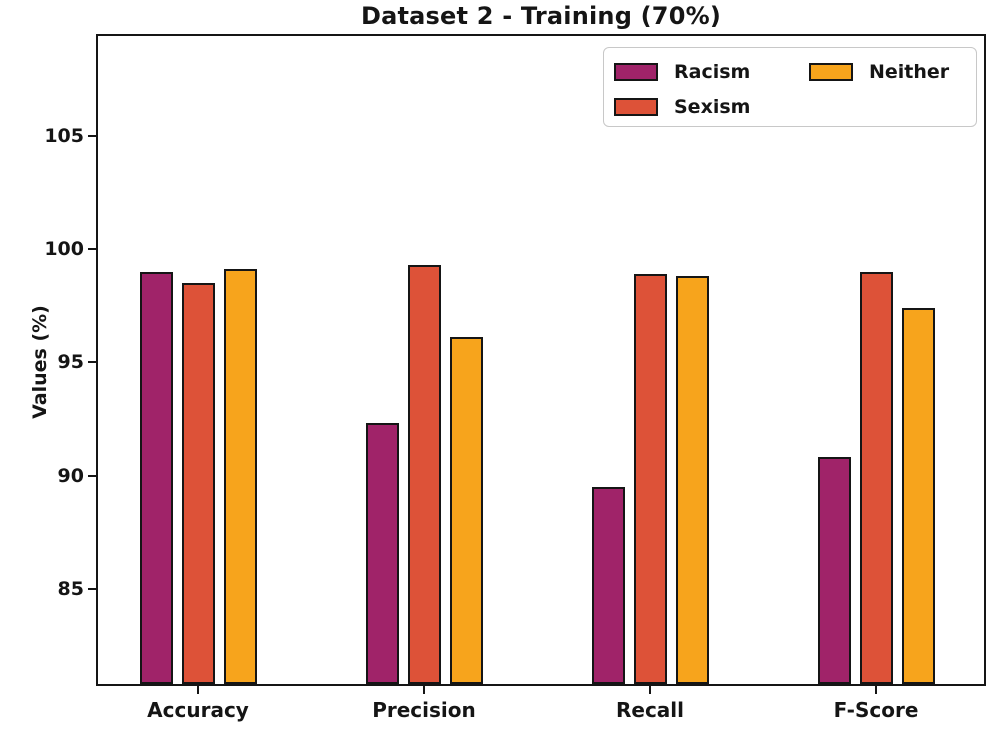 This screenshot has height=730, width=991. Describe the element at coordinates (790, 87) in the screenshot. I see `legend: Racism Sexism Neither` at that location.